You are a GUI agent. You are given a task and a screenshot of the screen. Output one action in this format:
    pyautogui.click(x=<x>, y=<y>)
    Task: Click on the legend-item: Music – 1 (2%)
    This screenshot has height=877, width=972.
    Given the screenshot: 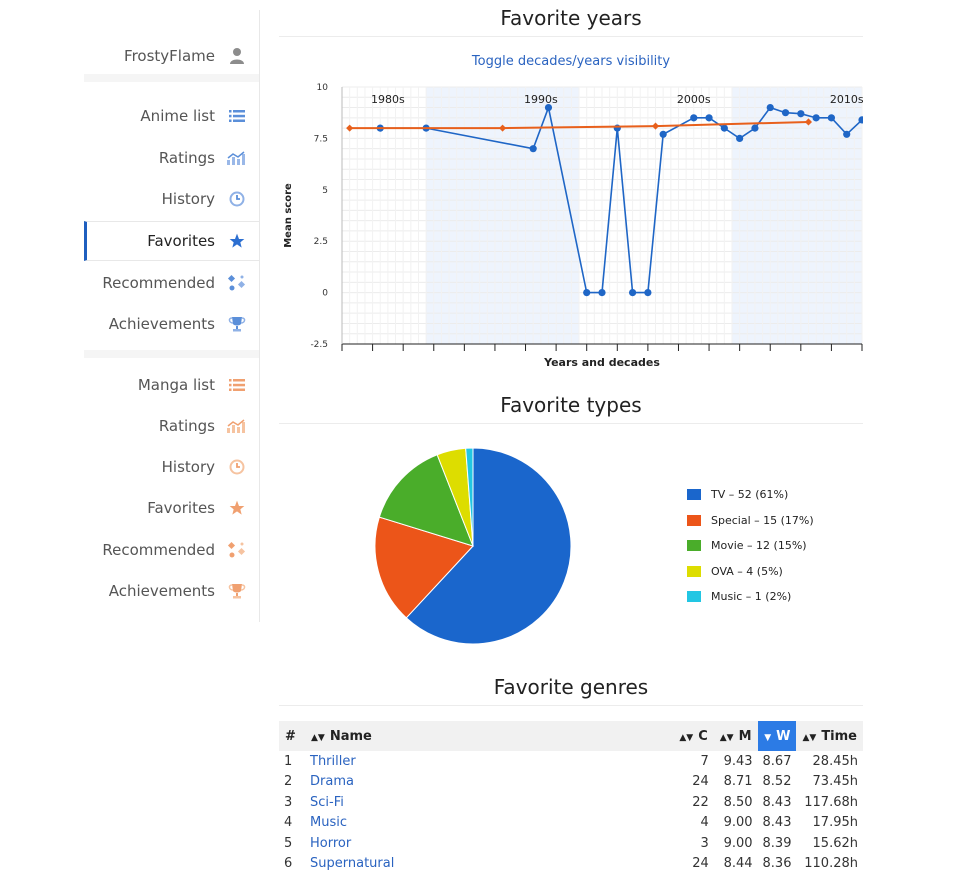 What is the action you would take?
    pyautogui.click(x=750, y=597)
    